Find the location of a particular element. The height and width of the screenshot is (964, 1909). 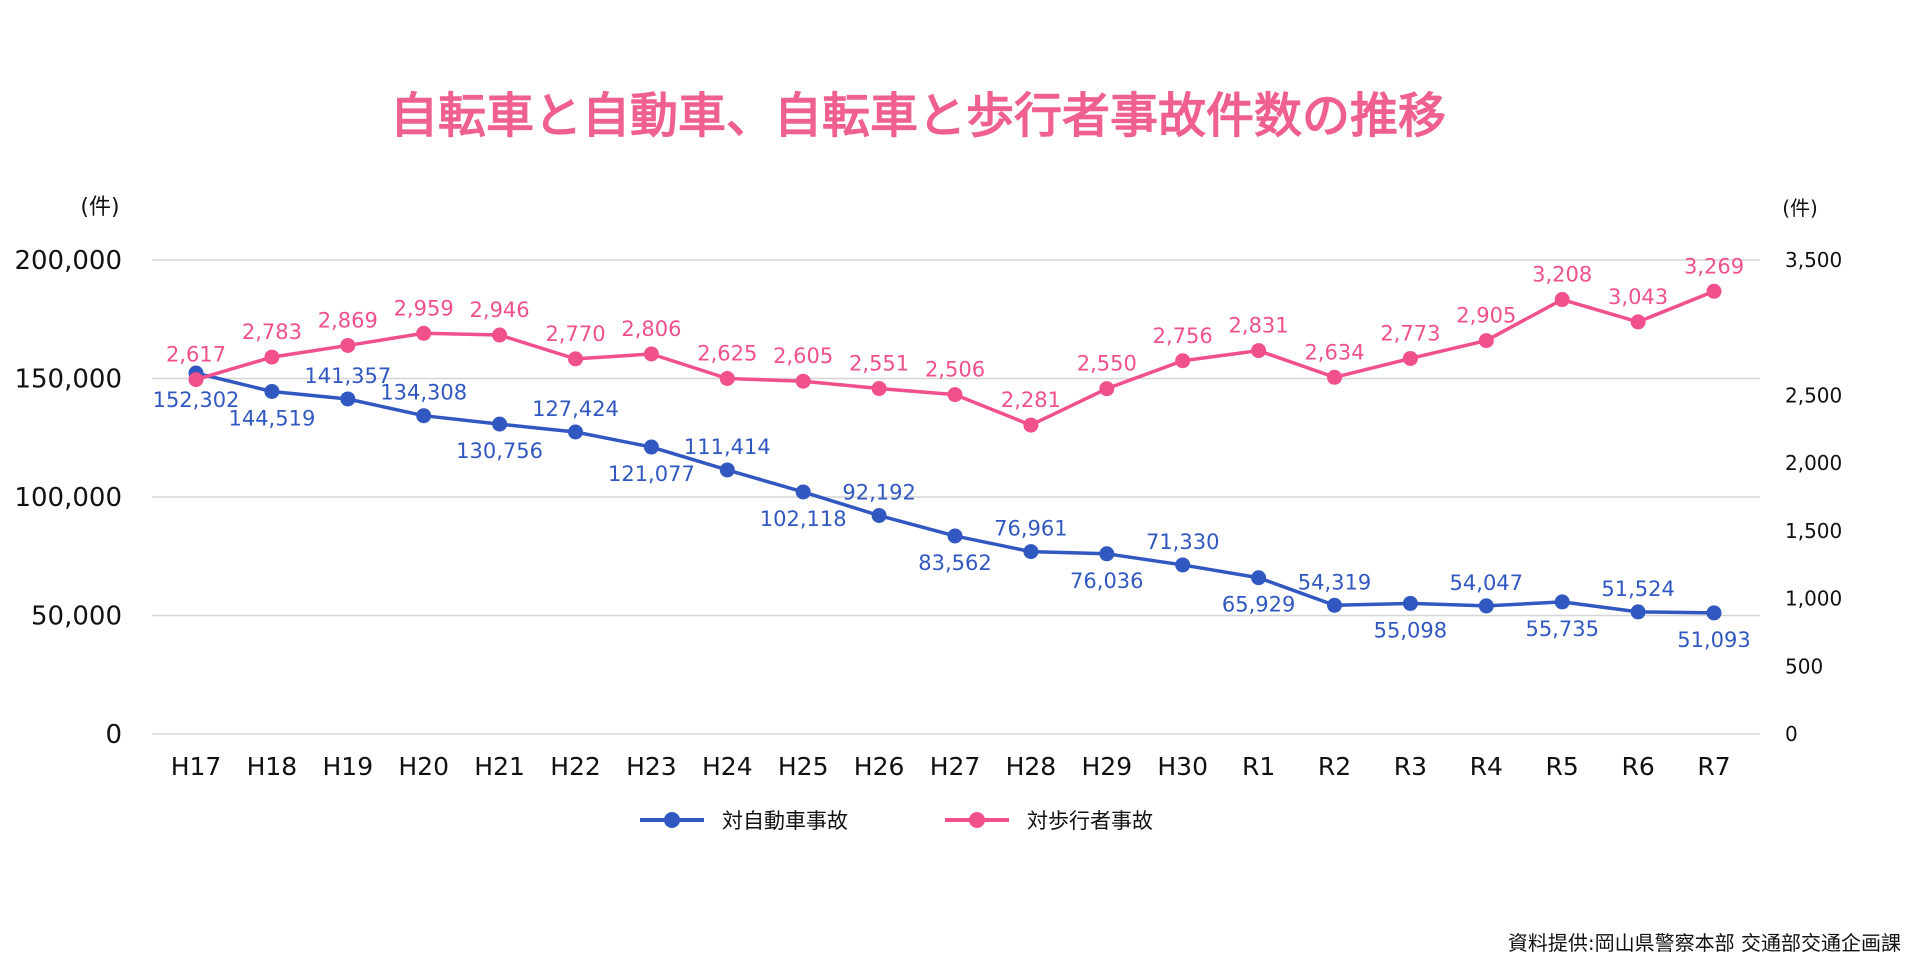

data-label: 51,093 is located at coordinates (1713, 640).